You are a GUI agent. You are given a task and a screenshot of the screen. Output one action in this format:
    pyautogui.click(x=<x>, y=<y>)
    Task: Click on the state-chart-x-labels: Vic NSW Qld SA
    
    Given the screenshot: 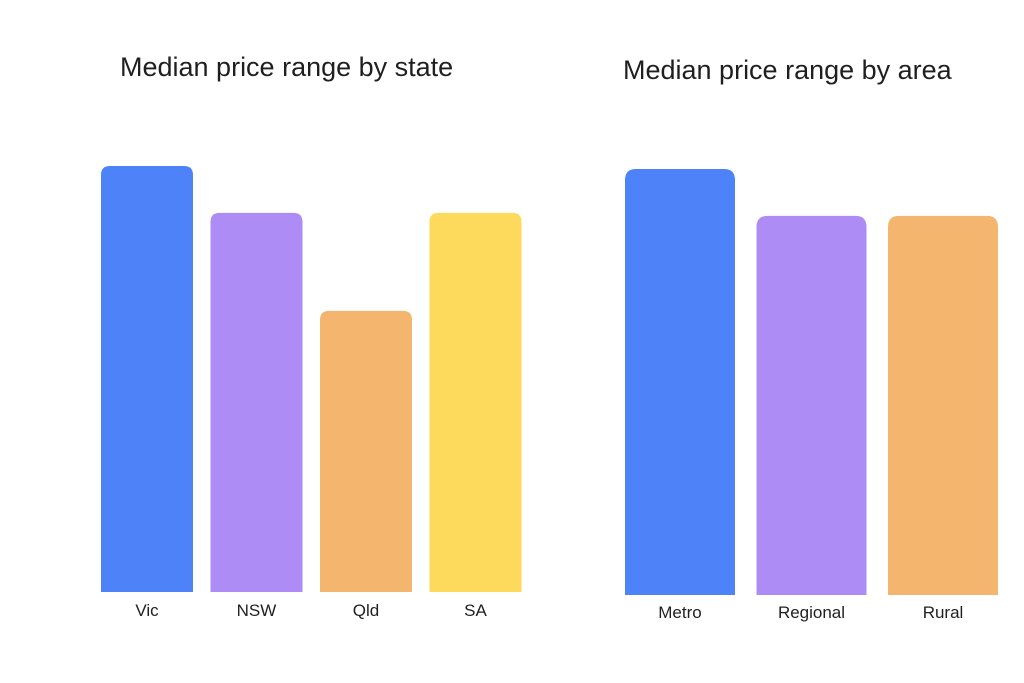 What is the action you would take?
    pyautogui.click(x=311, y=610)
    